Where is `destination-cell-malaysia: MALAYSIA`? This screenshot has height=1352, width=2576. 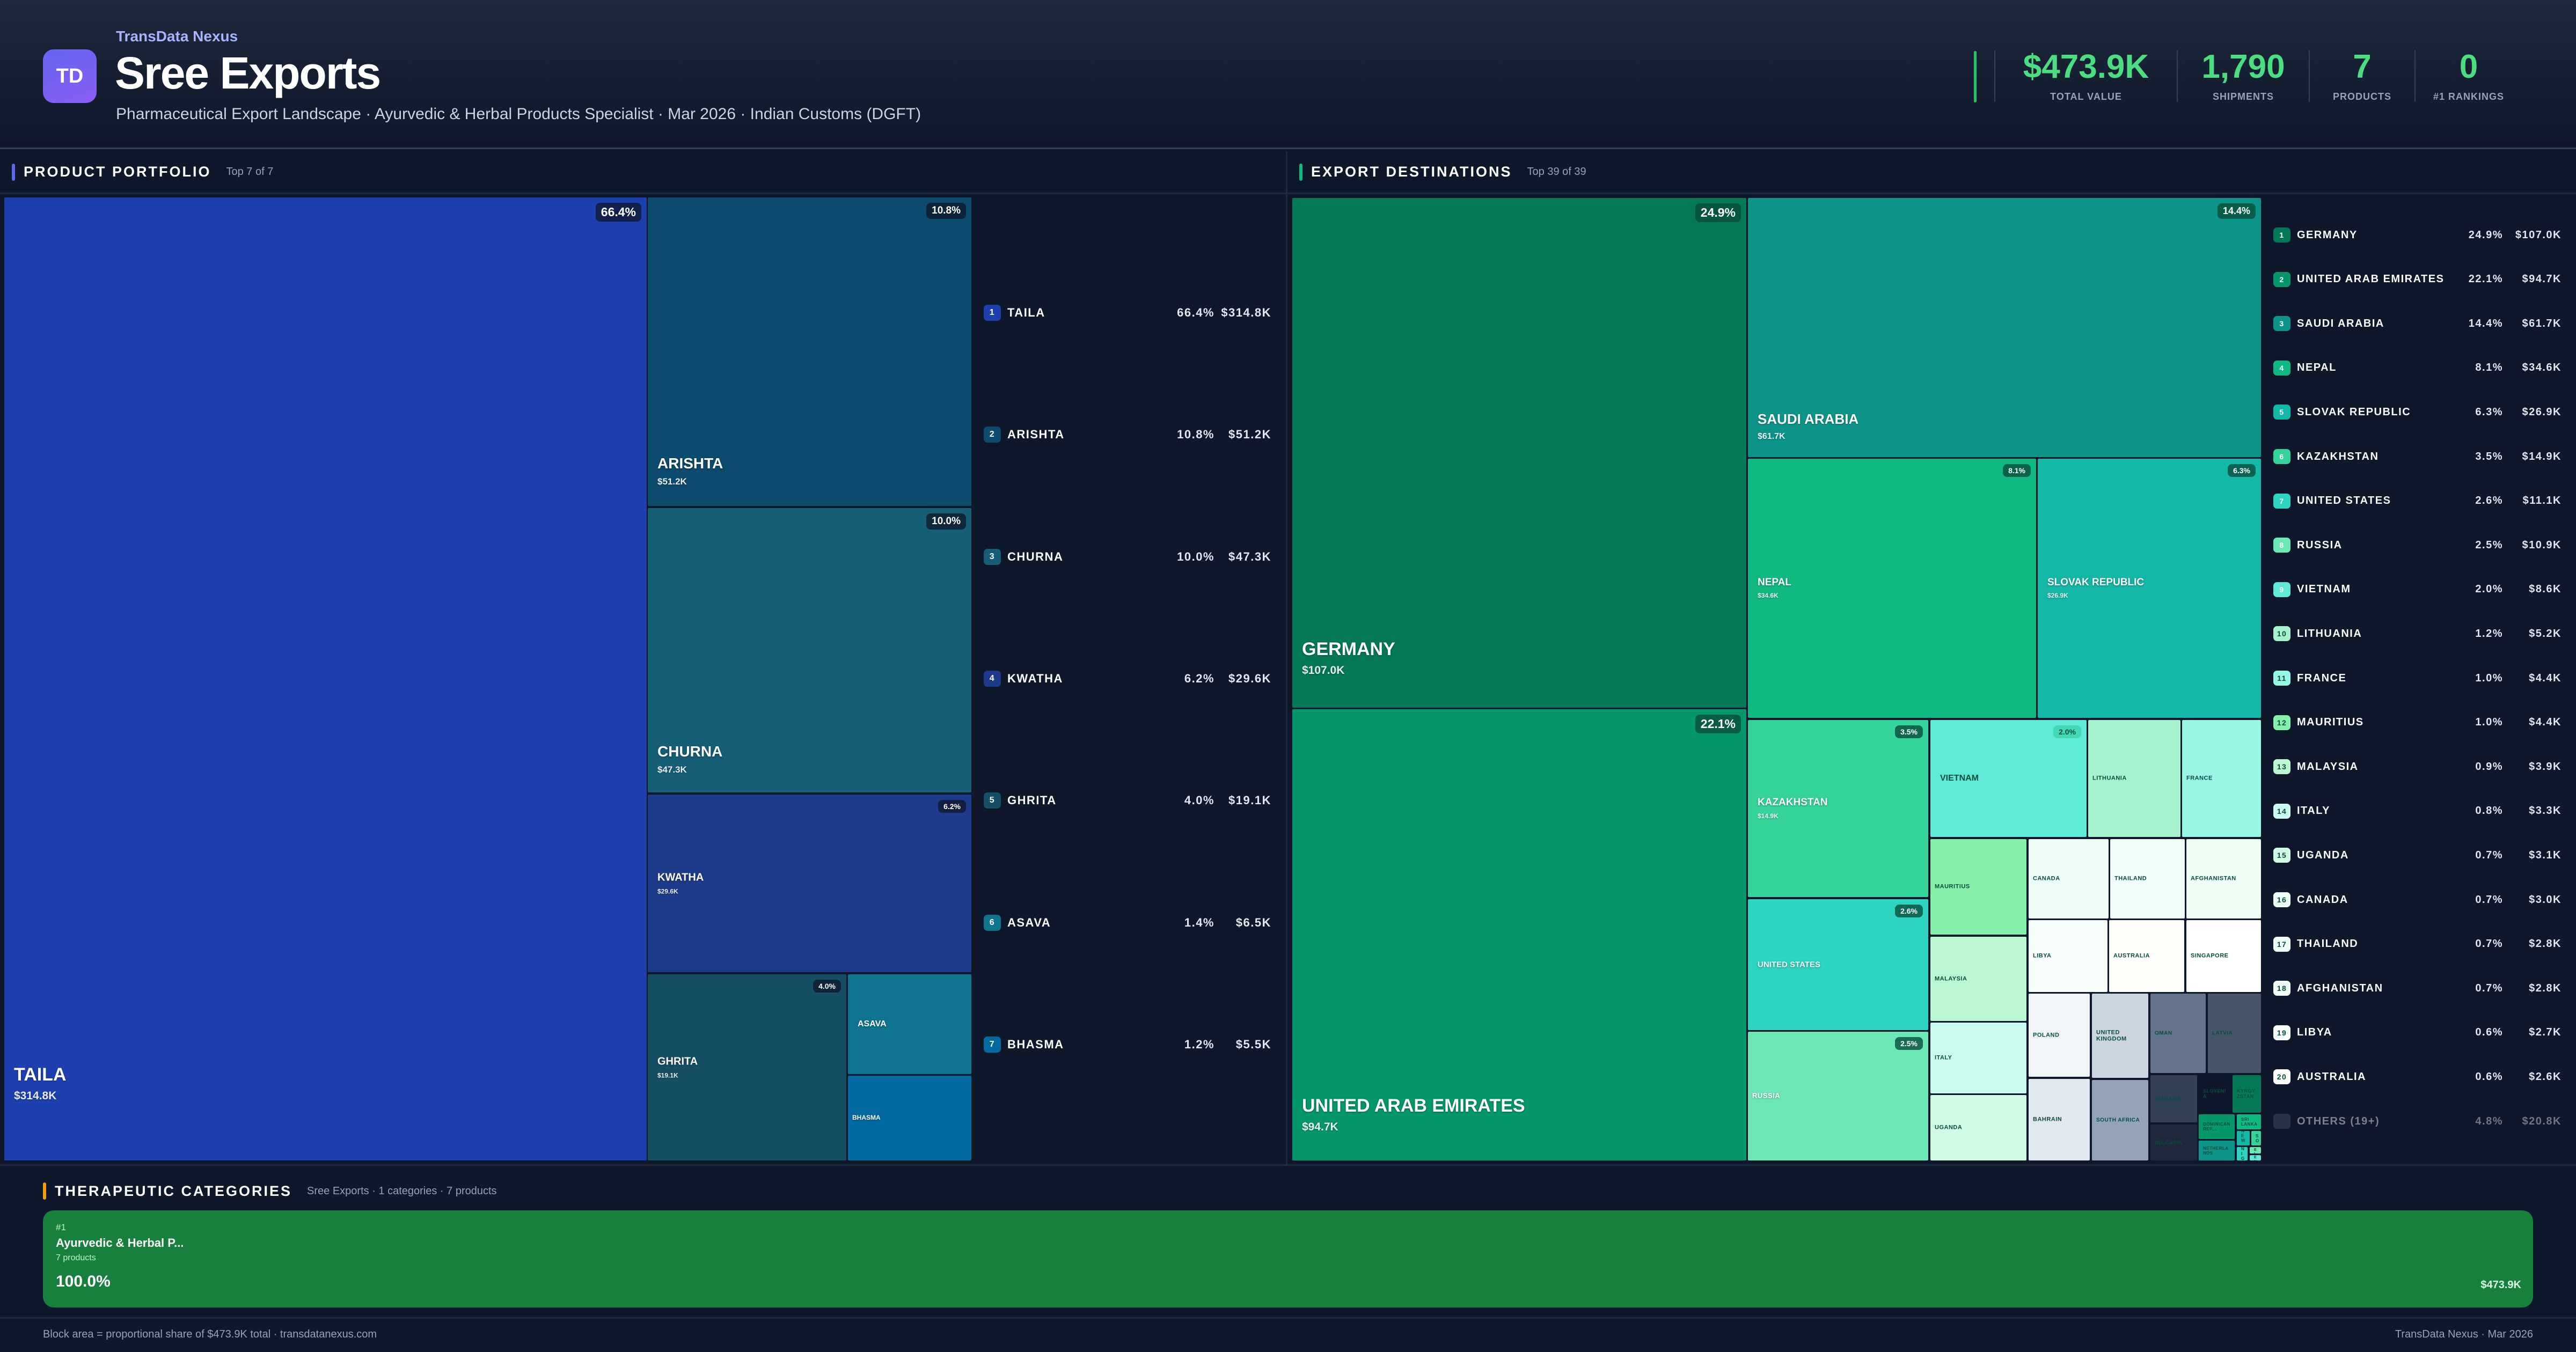 destination-cell-malaysia: MALAYSIA is located at coordinates (1978, 979).